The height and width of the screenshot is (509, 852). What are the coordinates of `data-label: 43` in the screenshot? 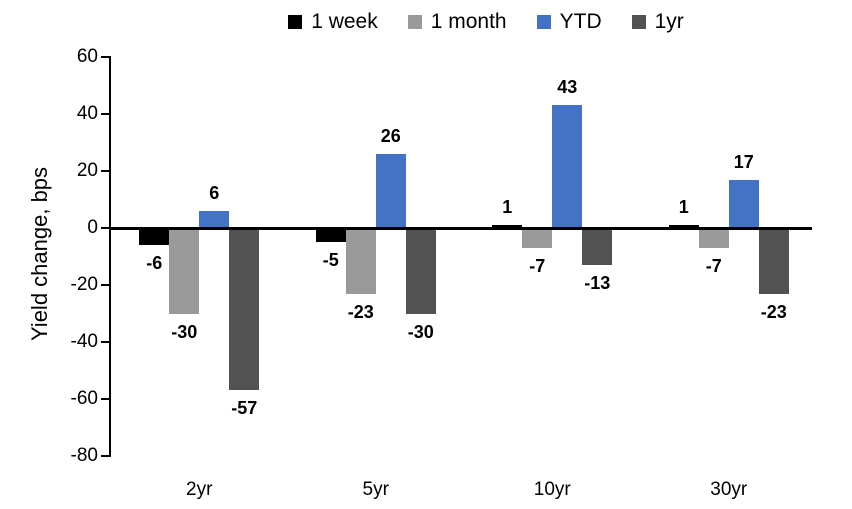 It's located at (567, 87).